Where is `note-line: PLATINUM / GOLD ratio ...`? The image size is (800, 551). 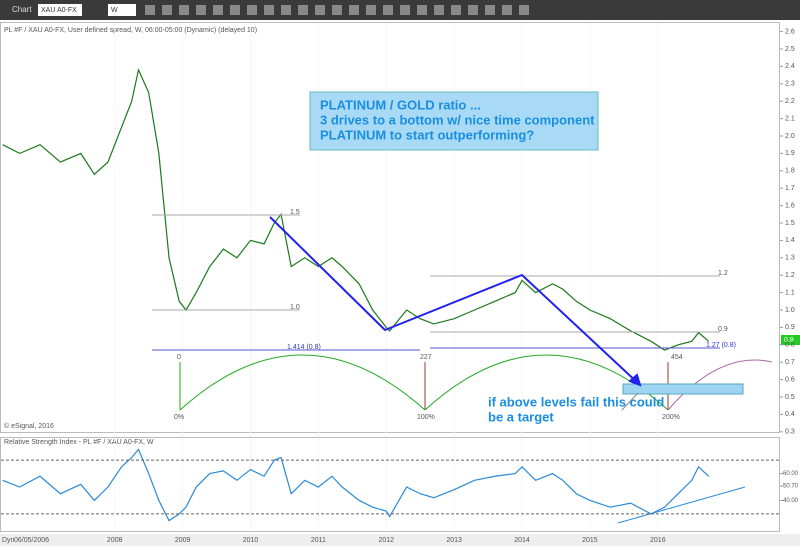 note-line: PLATINUM / GOLD ratio ... is located at coordinates (400, 104).